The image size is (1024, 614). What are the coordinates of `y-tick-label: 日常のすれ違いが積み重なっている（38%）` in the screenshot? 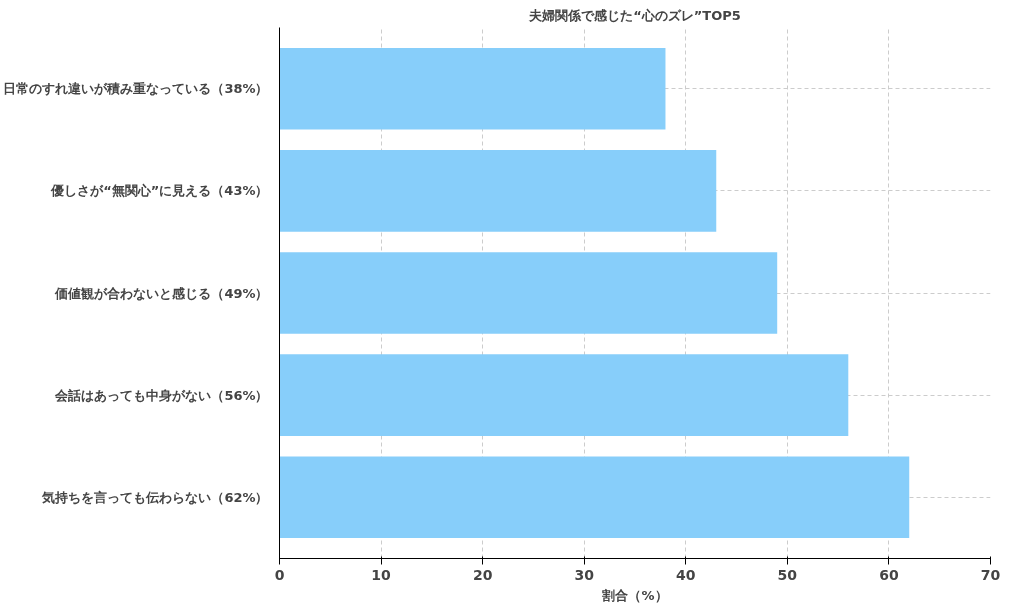 It's located at (136, 89).